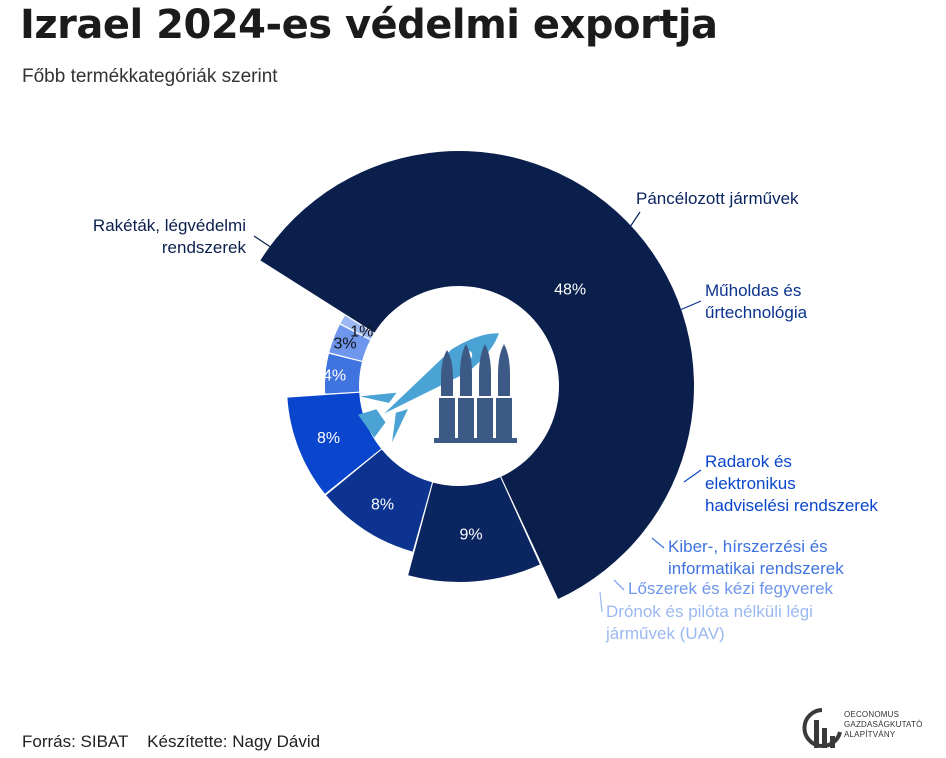 The image size is (946, 758). What do you see at coordinates (170, 236) in the screenshot?
I see `category-label: Rakéták, légvédelmi rendszerek` at bounding box center [170, 236].